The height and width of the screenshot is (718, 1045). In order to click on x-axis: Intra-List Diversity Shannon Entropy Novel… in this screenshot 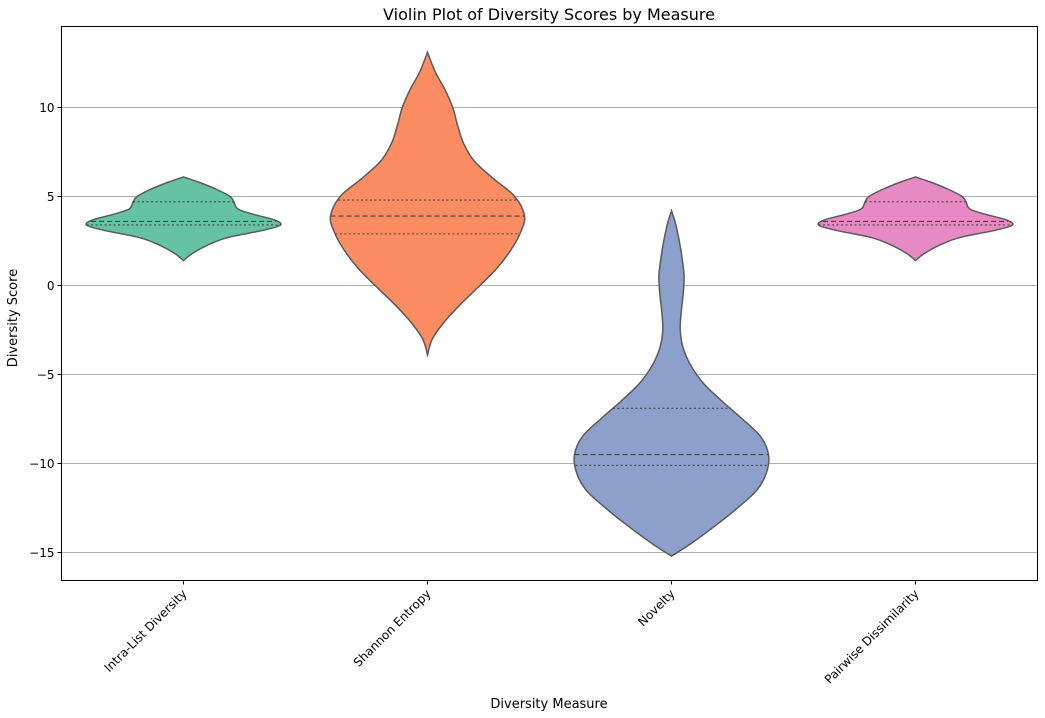, I will do `click(511, 633)`.